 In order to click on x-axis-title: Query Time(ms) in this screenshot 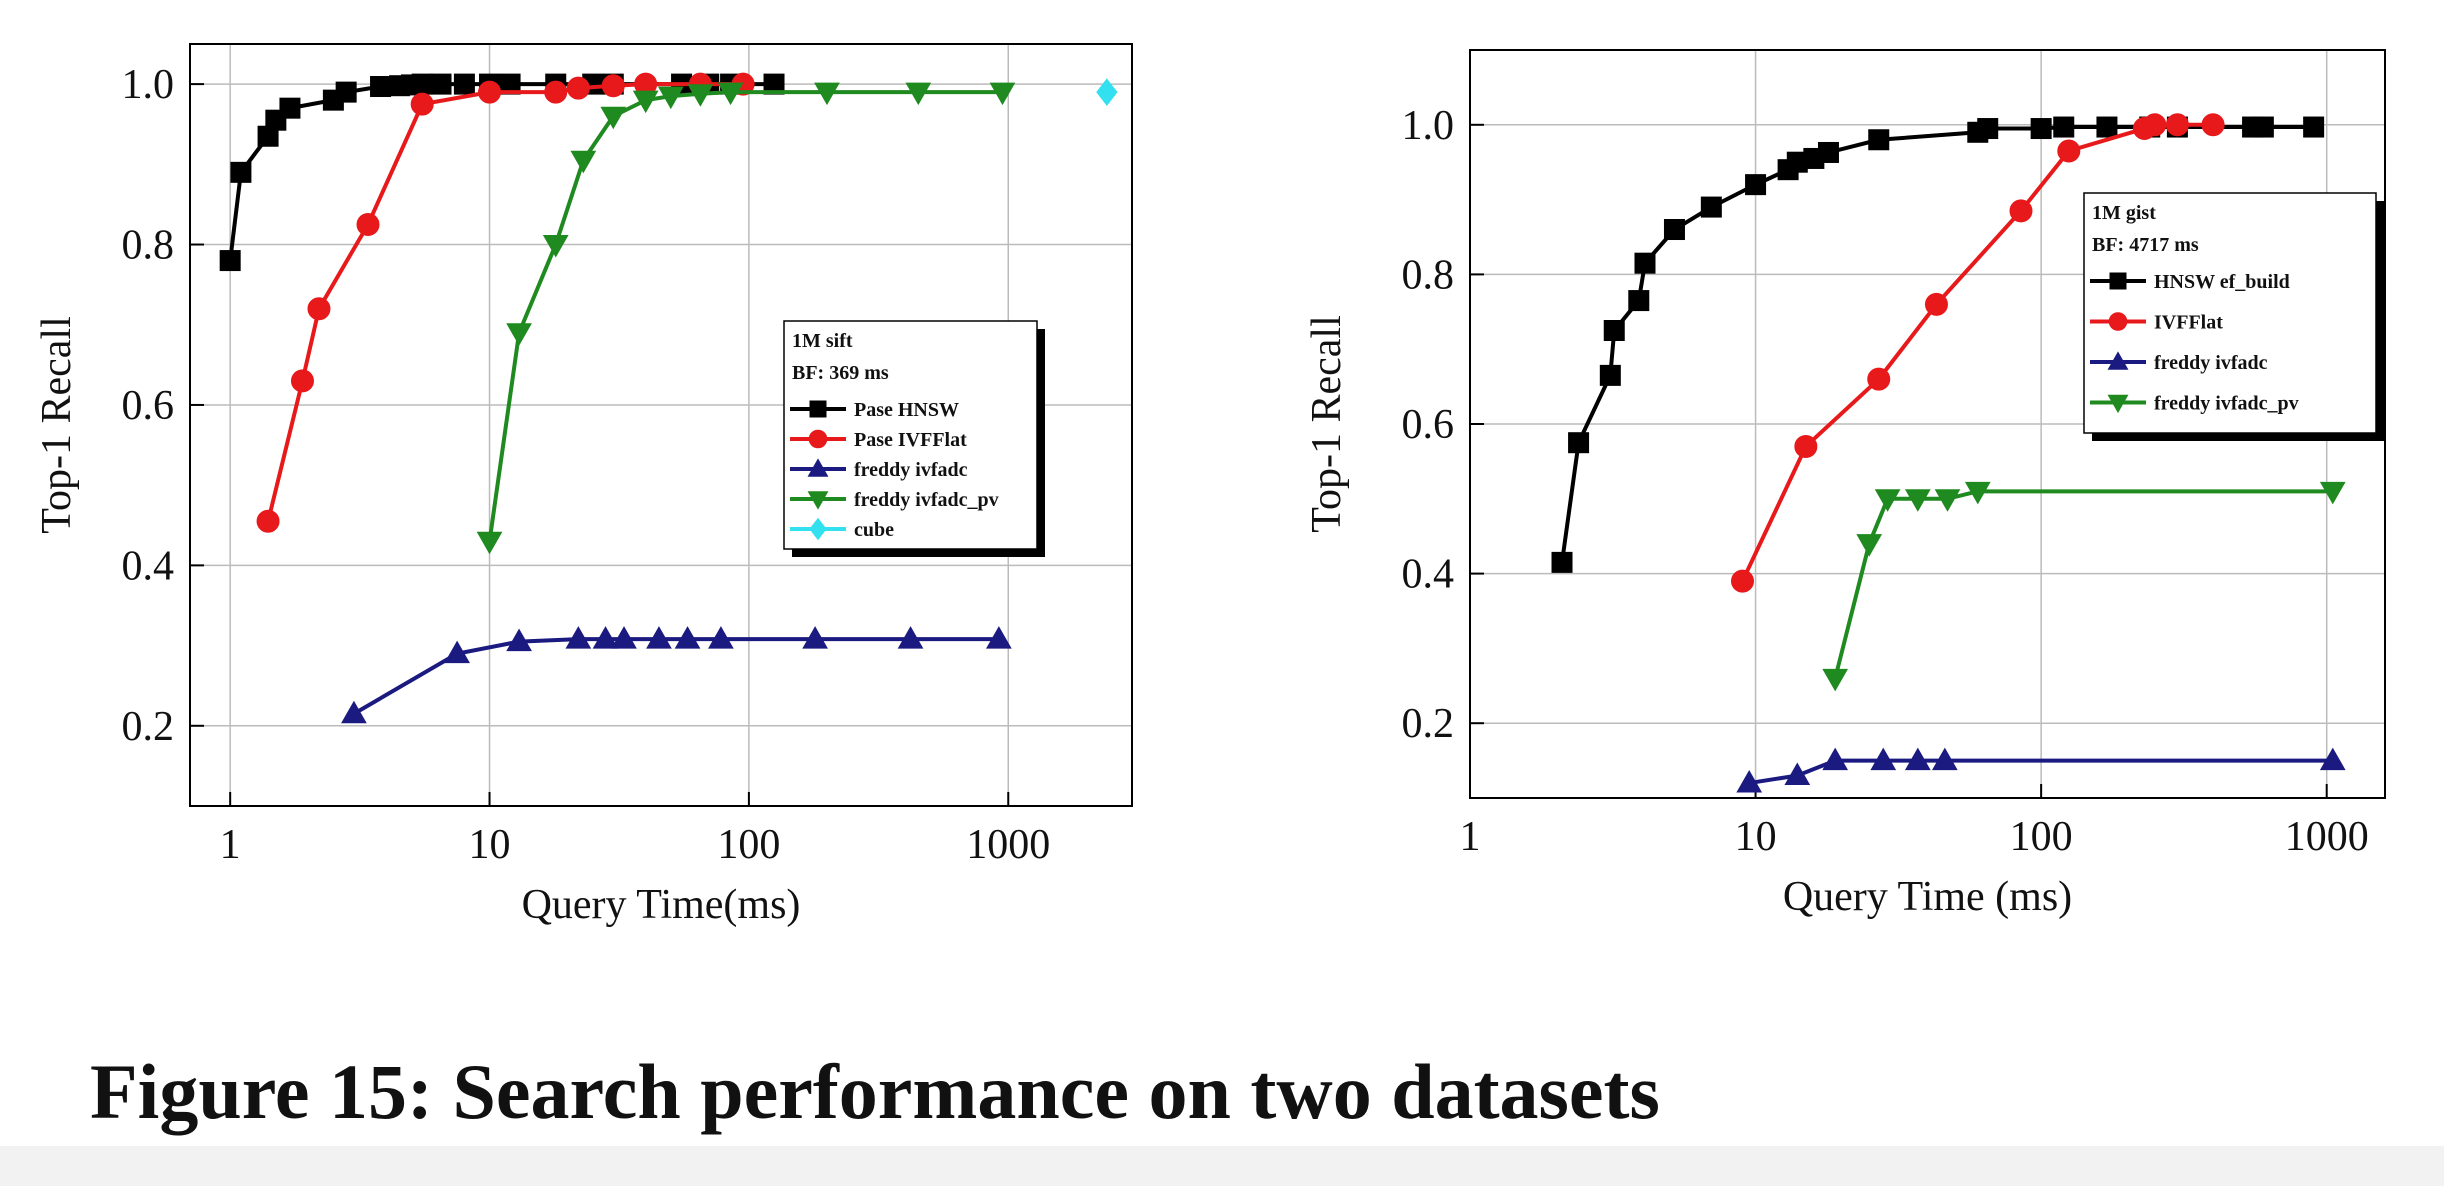, I will do `click(661, 905)`.